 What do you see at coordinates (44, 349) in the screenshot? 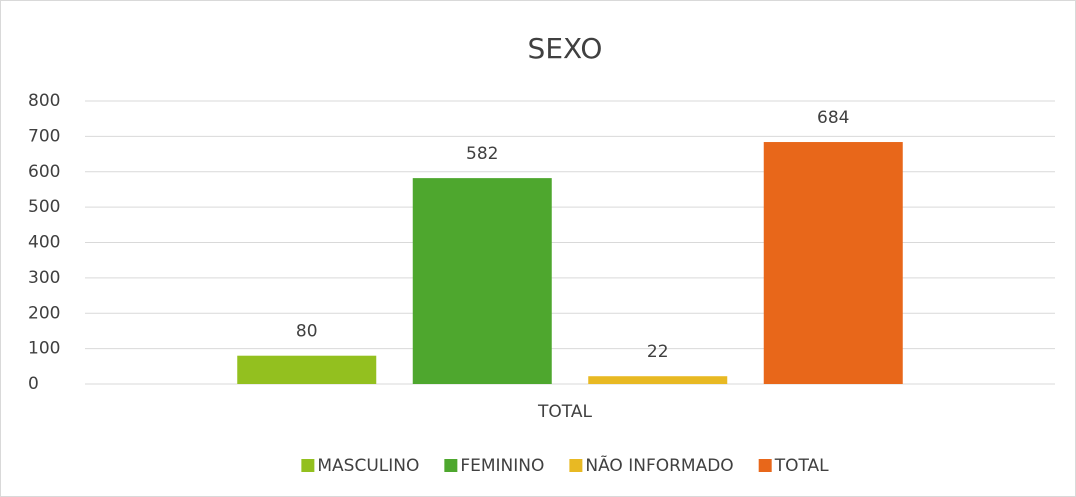
I see `y-tick-label: 100` at bounding box center [44, 349].